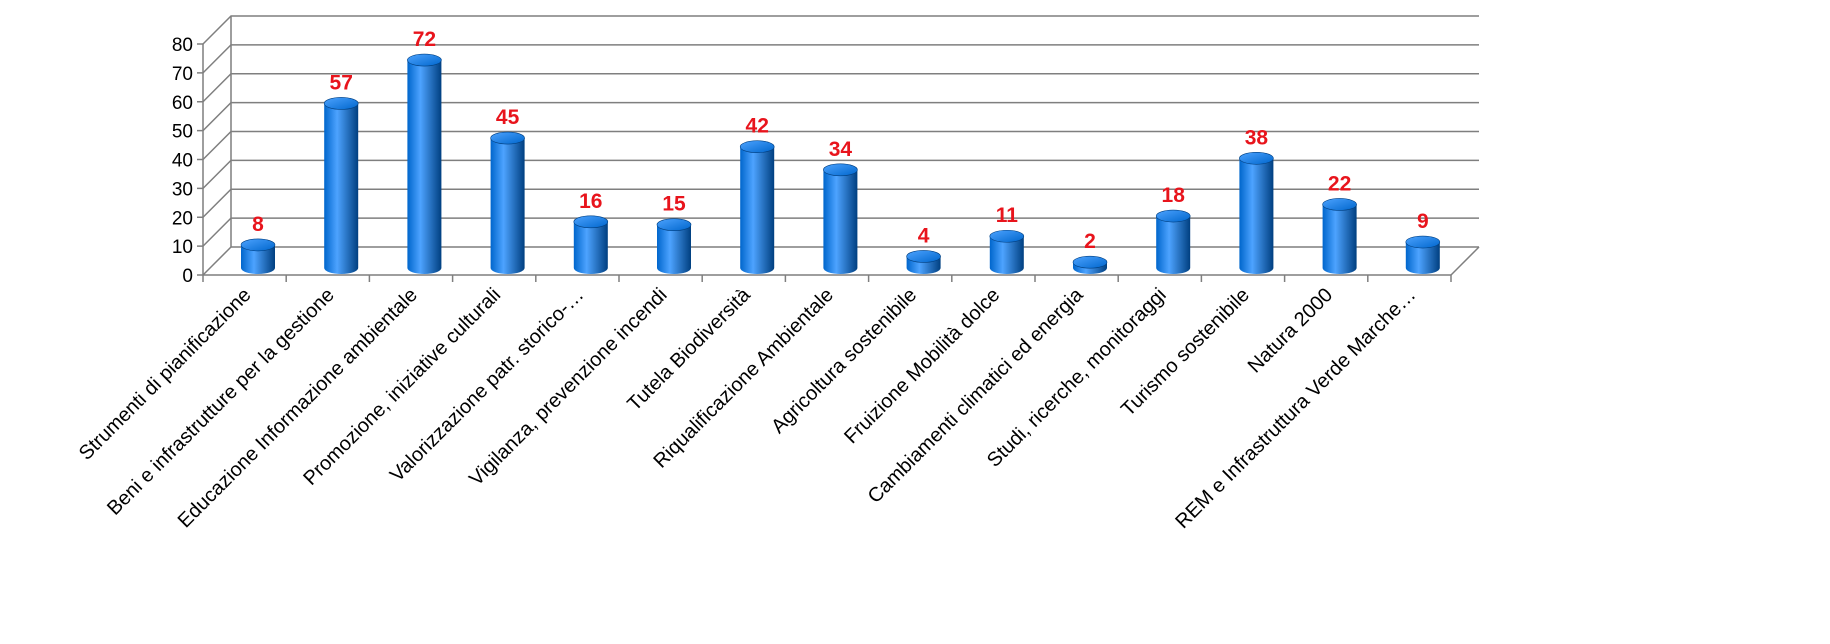  I want to click on data-label: 2, so click(1090, 241).